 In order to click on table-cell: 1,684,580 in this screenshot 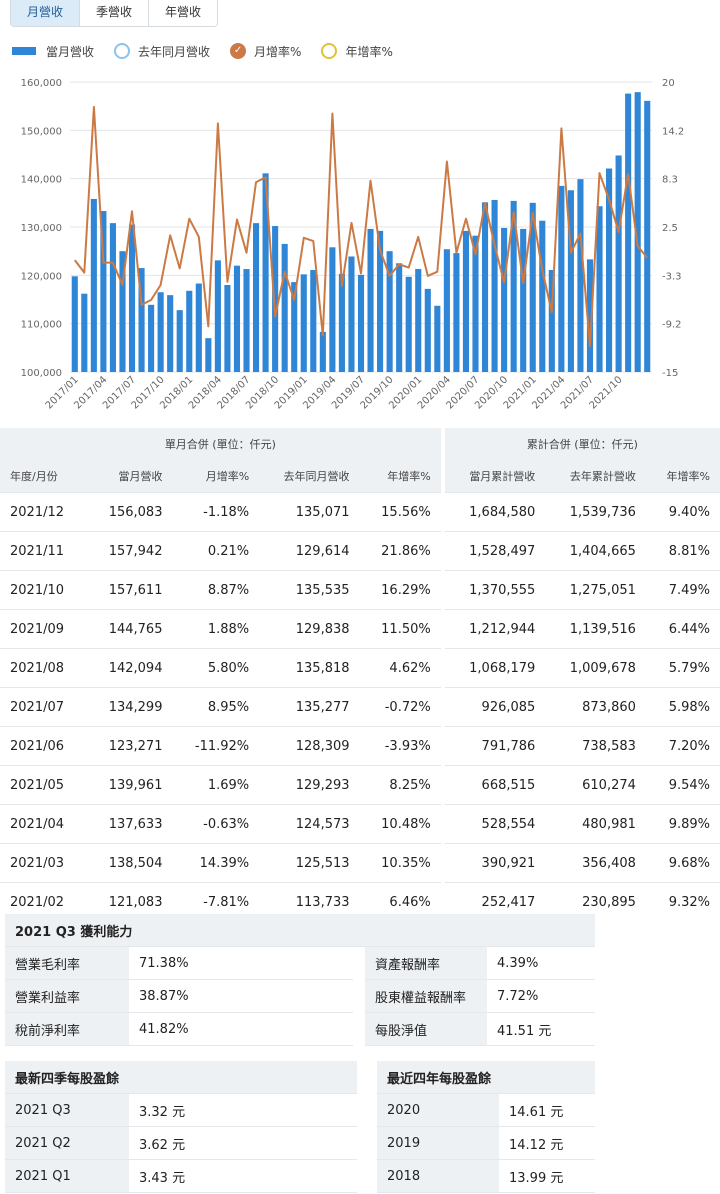, I will do `click(495, 512)`.